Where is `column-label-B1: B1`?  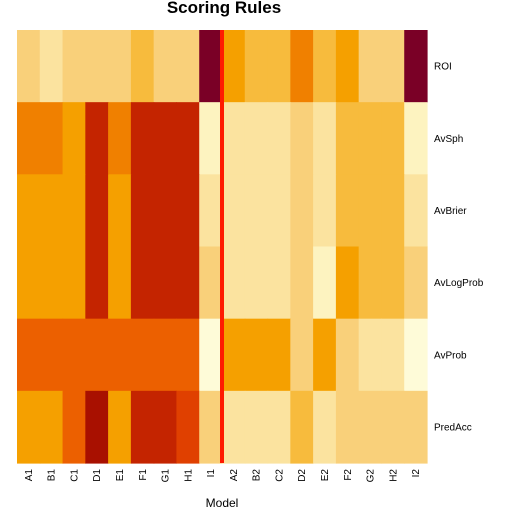
column-label-B1: B1 is located at coordinates (52, 475).